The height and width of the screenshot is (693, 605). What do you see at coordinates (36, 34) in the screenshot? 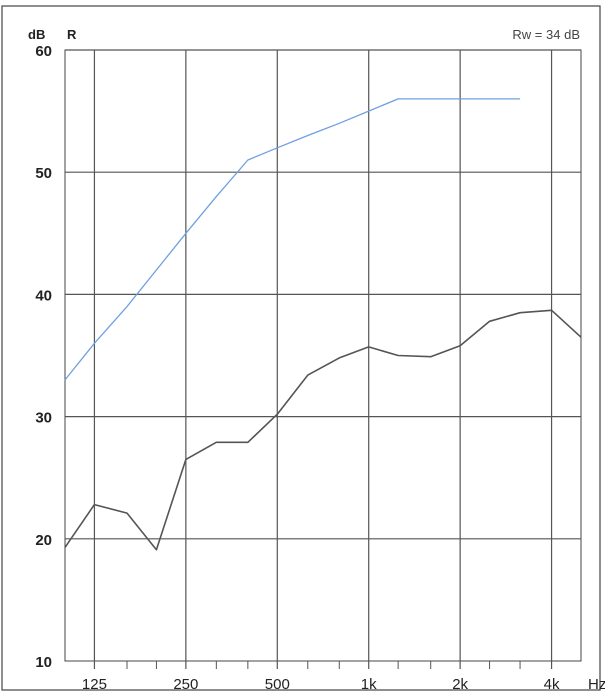
I see `y-unit-label: dB` at bounding box center [36, 34].